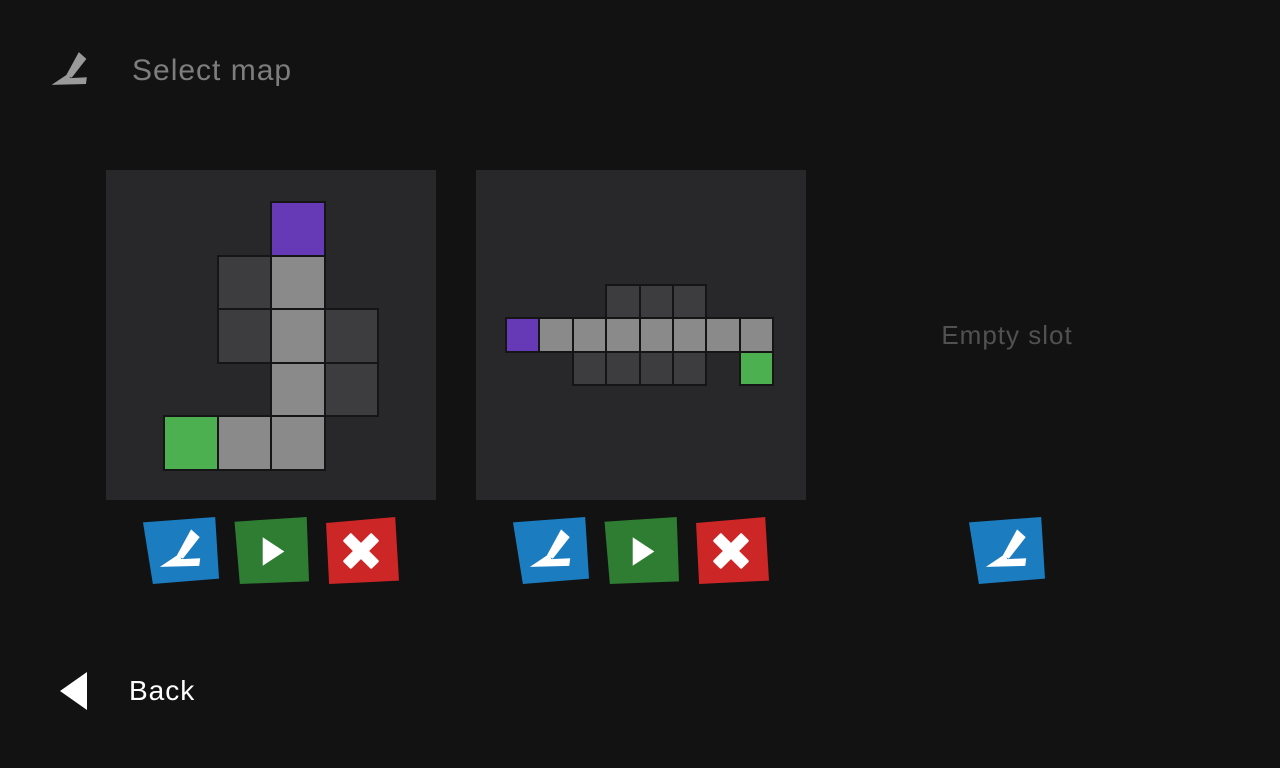 The width and height of the screenshot is (1280, 768). Describe the element at coordinates (73, 691) in the screenshot. I see `back-arrow-icon` at that location.